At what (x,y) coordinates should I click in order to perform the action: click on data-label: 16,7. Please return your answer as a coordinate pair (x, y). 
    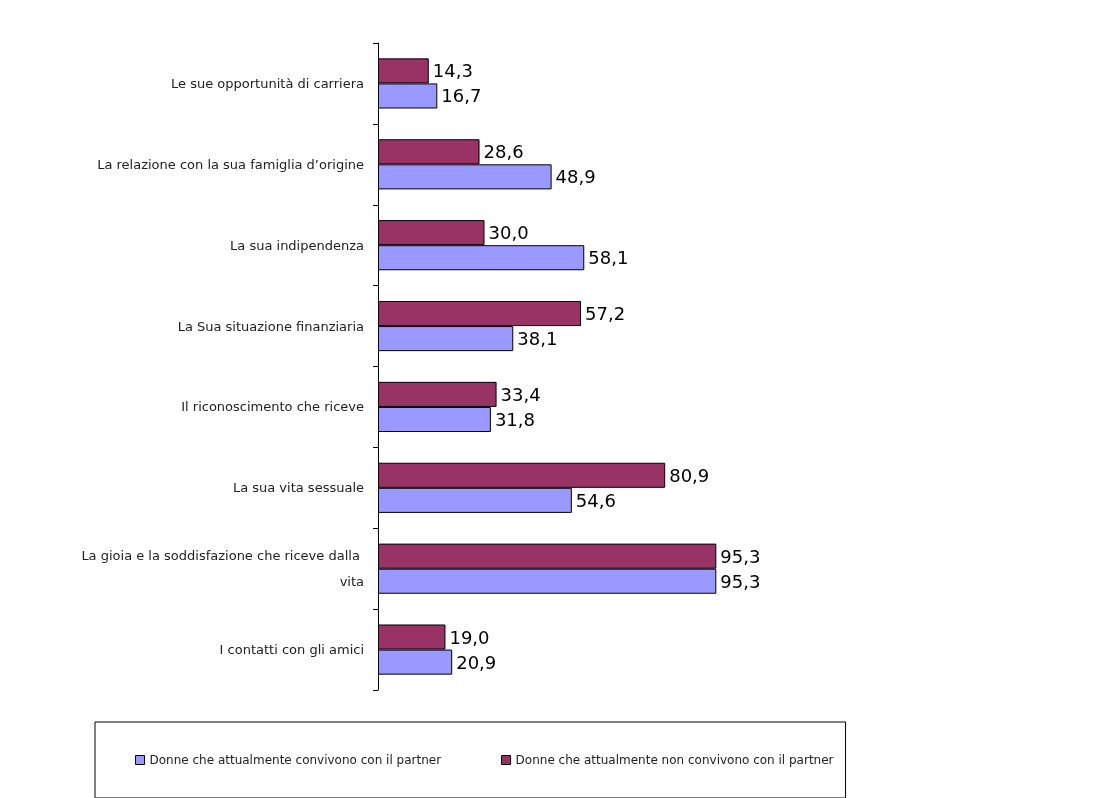
    Looking at the image, I should click on (461, 96).